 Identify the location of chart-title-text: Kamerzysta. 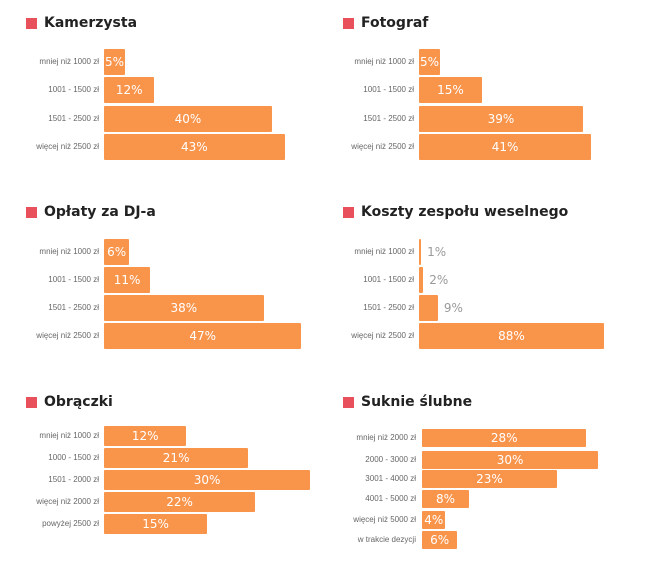
(91, 23).